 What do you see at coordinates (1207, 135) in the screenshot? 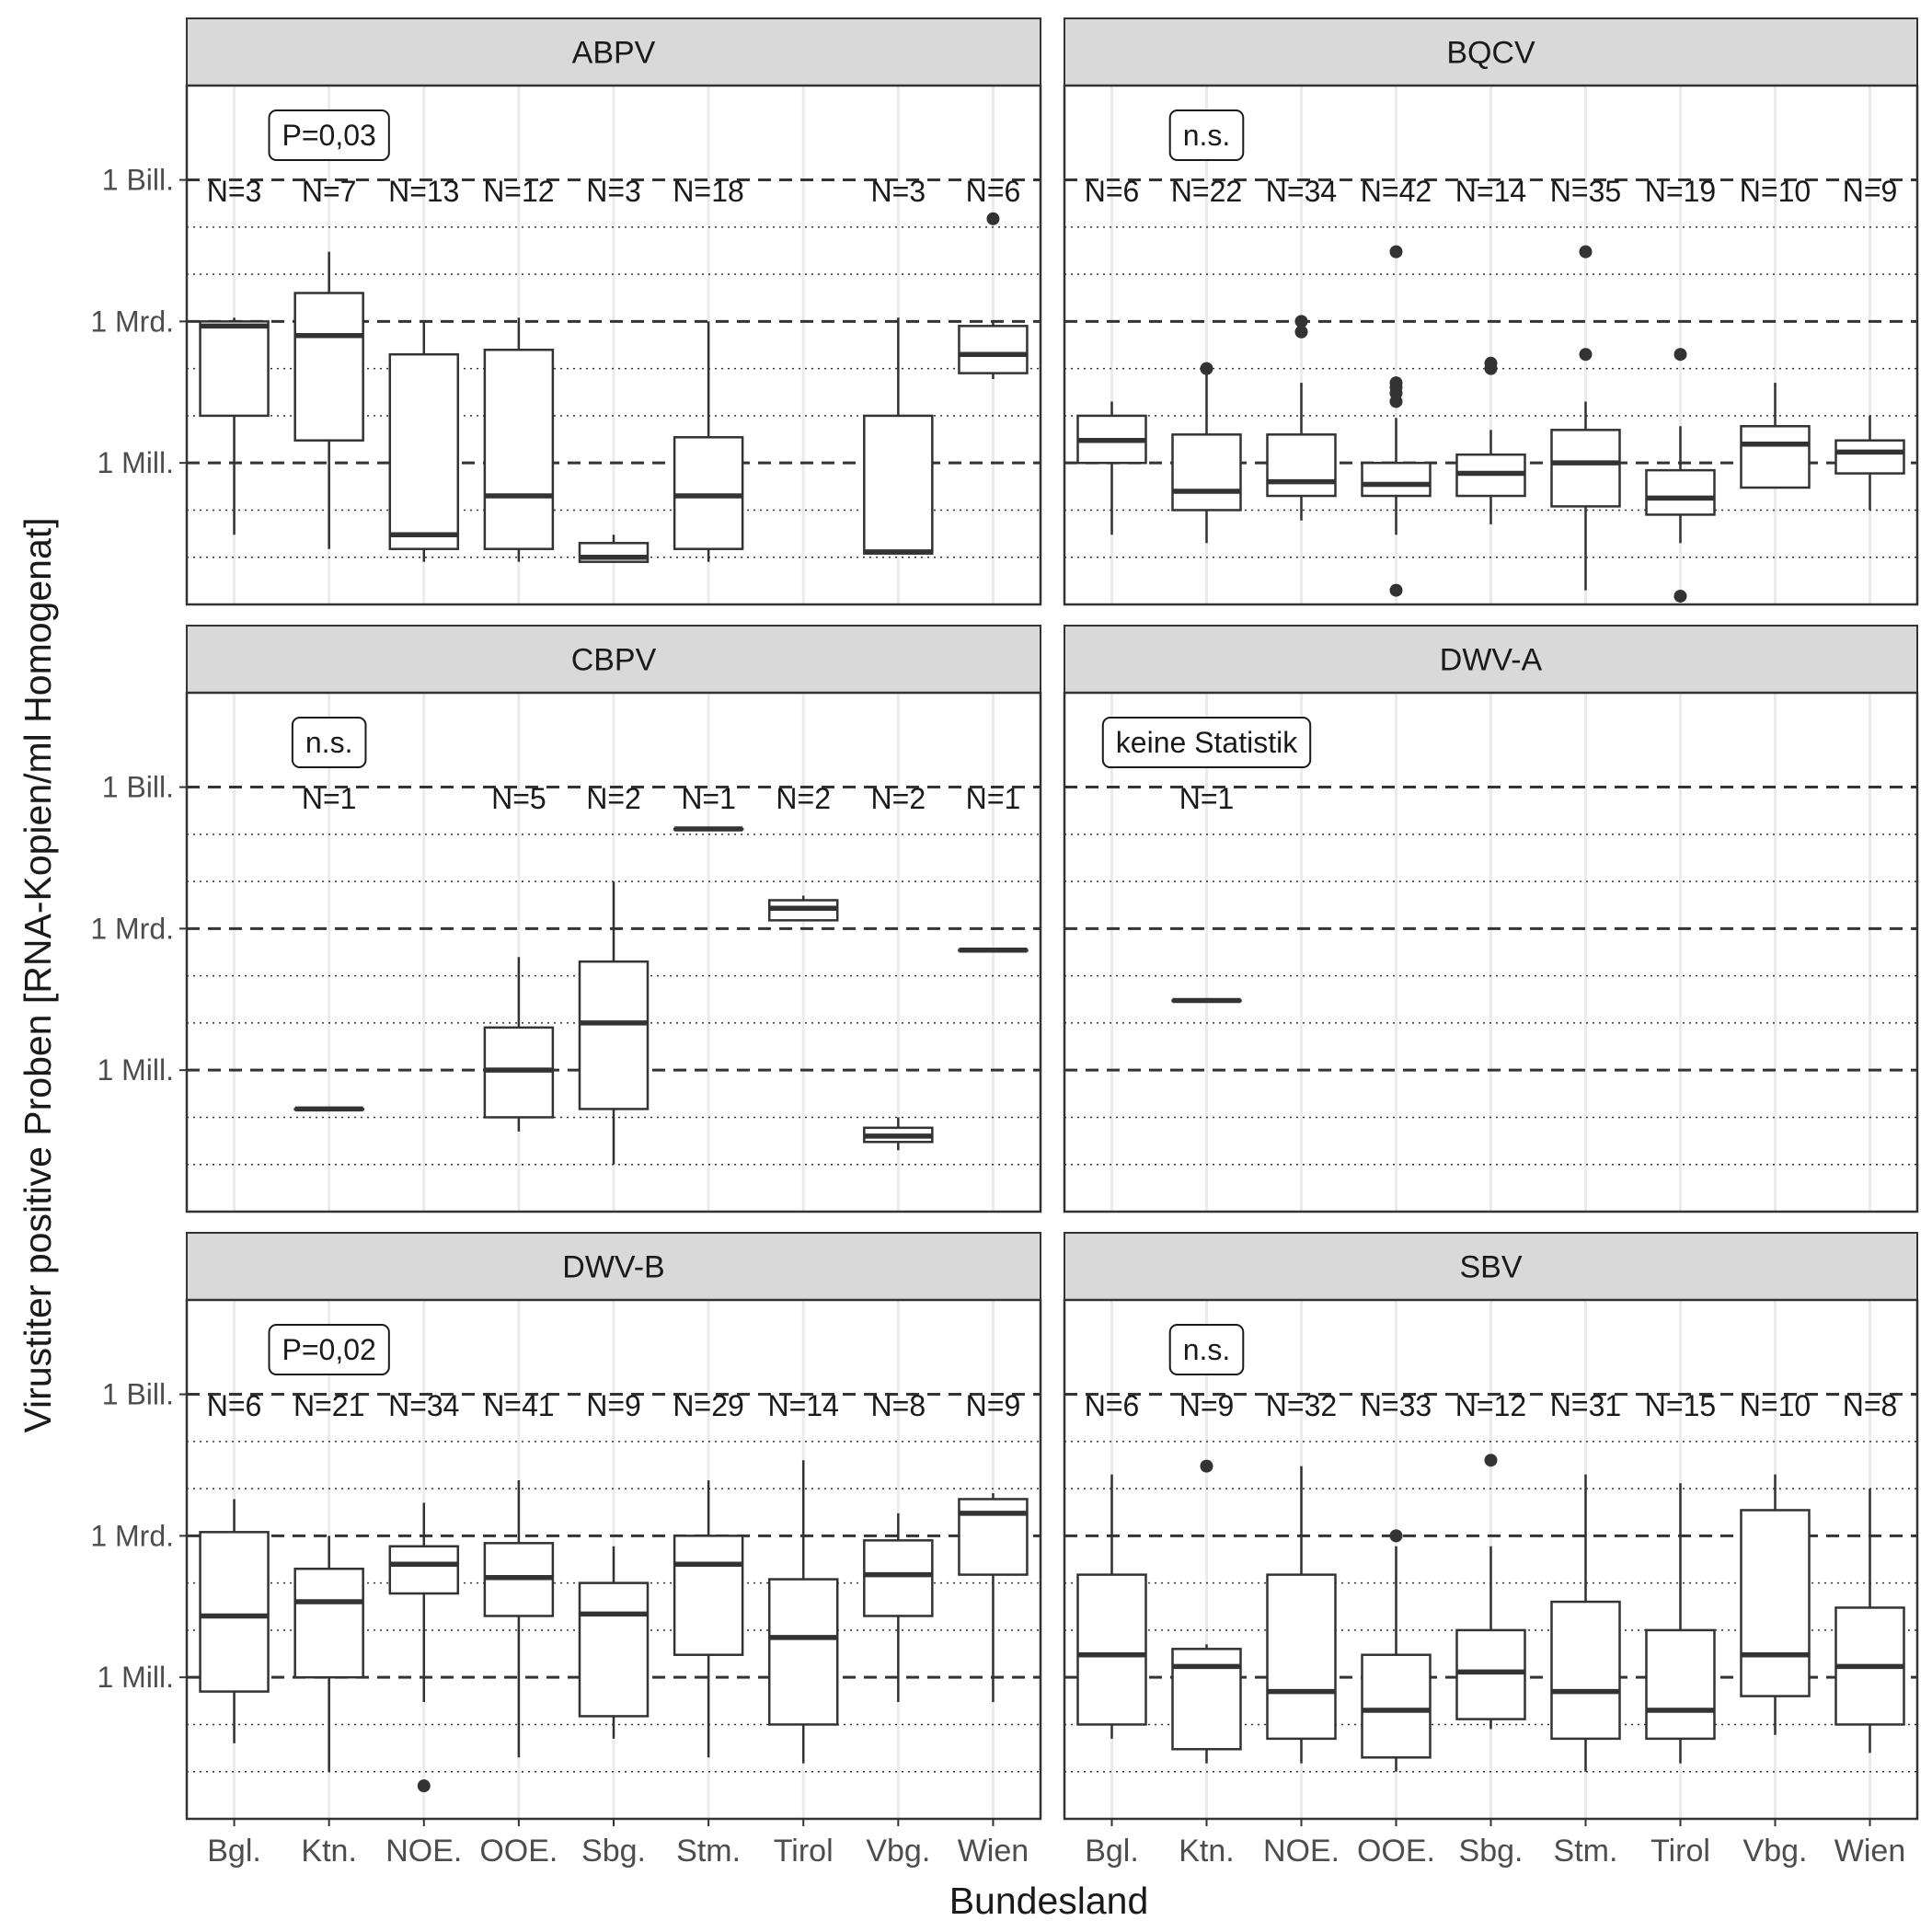
I see `test-label: n.s.` at bounding box center [1207, 135].